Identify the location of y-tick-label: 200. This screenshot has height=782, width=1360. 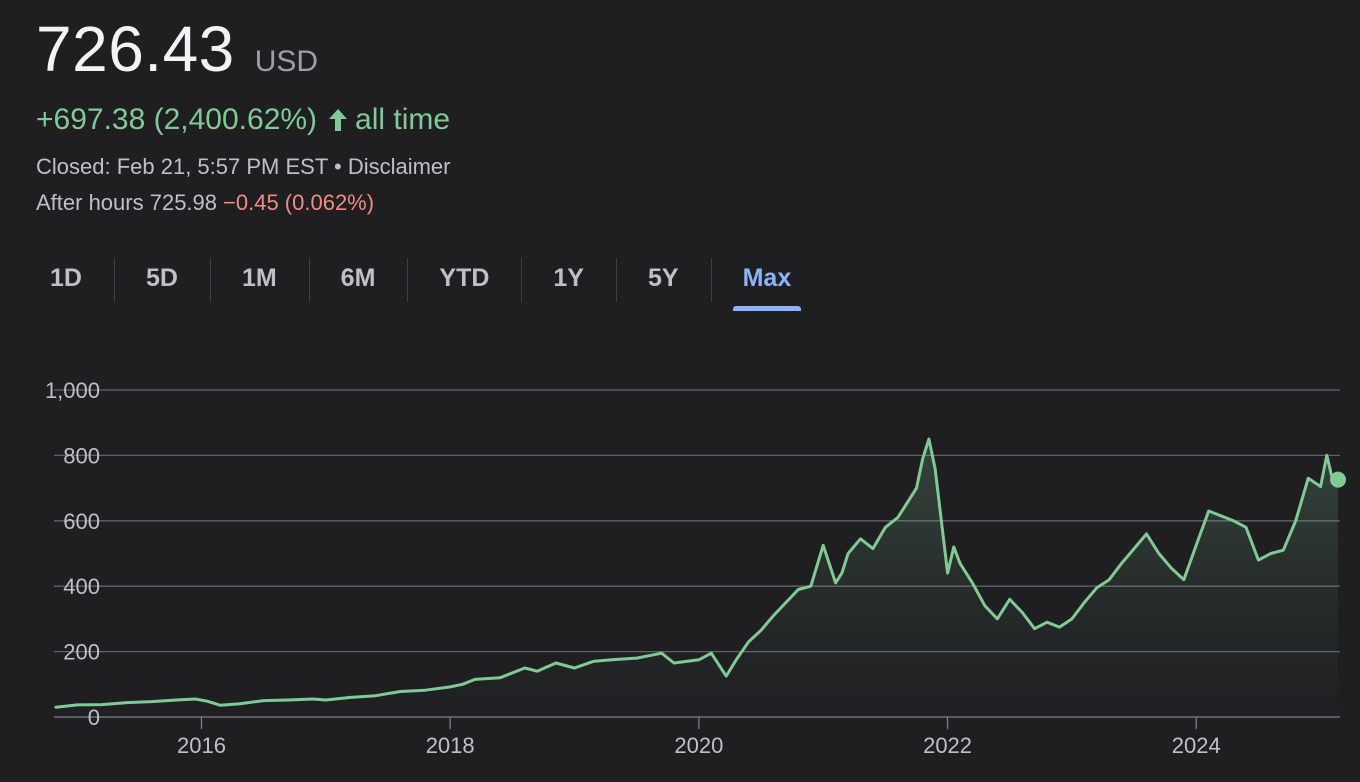
(81, 652).